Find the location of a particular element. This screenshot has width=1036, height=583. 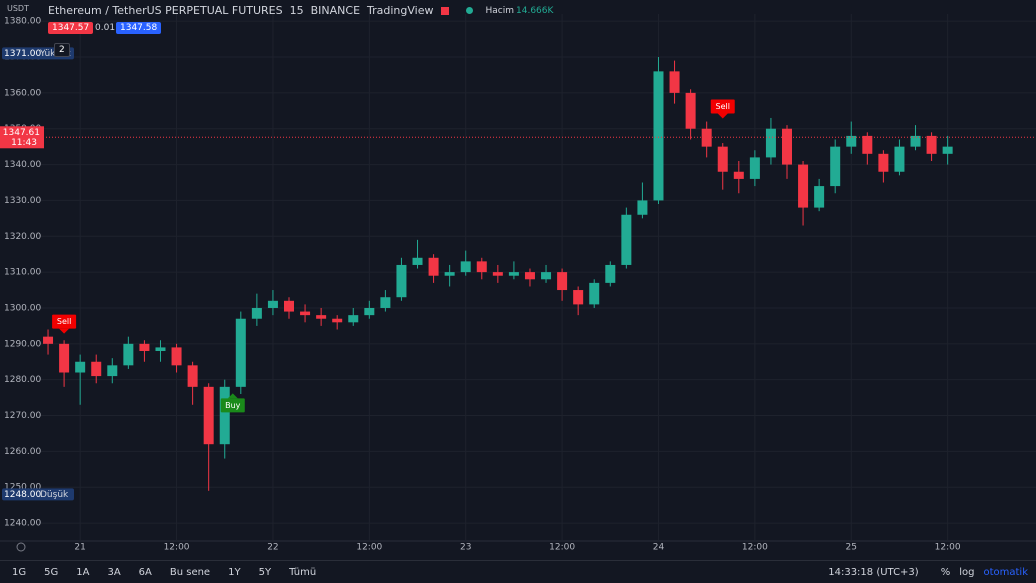

x-tick-label: 25 is located at coordinates (851, 548).